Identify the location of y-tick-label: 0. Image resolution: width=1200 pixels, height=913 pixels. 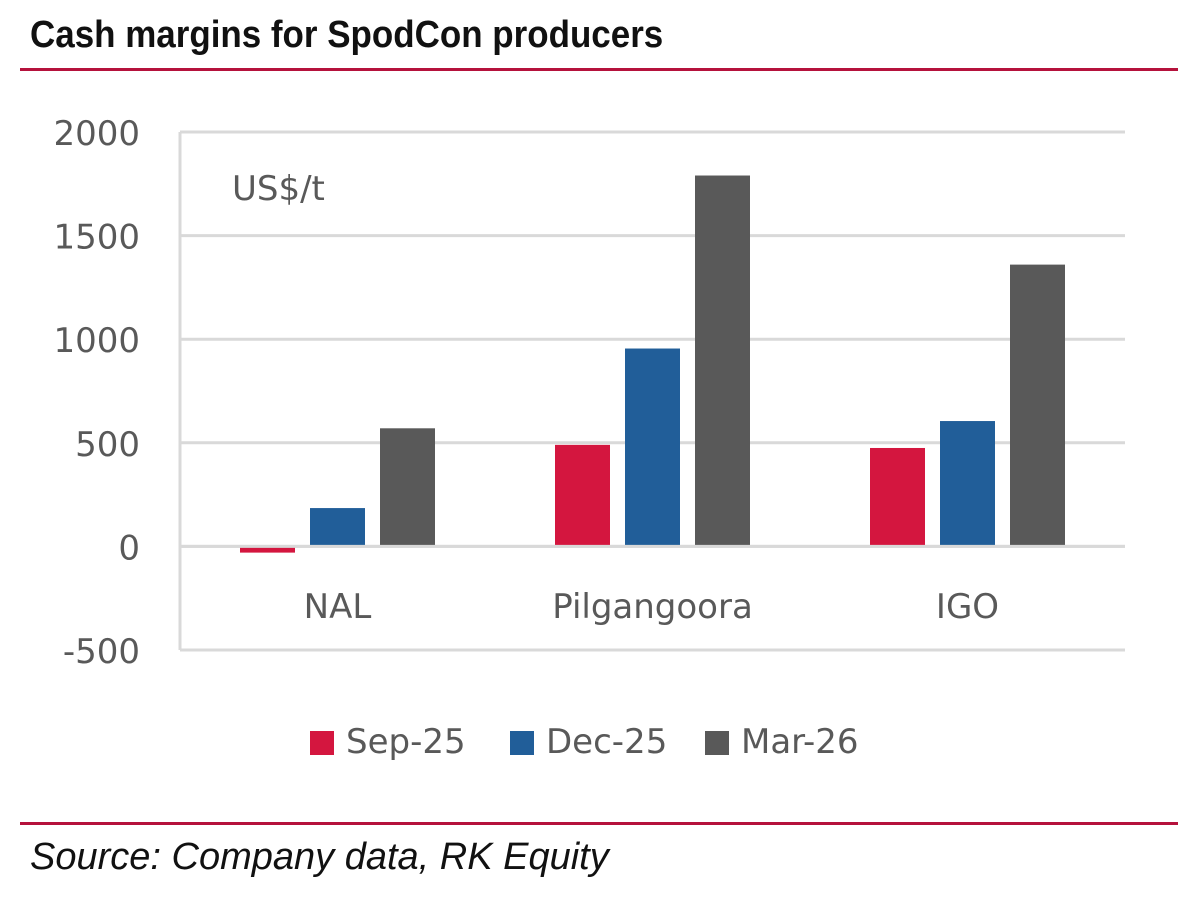
(129, 548).